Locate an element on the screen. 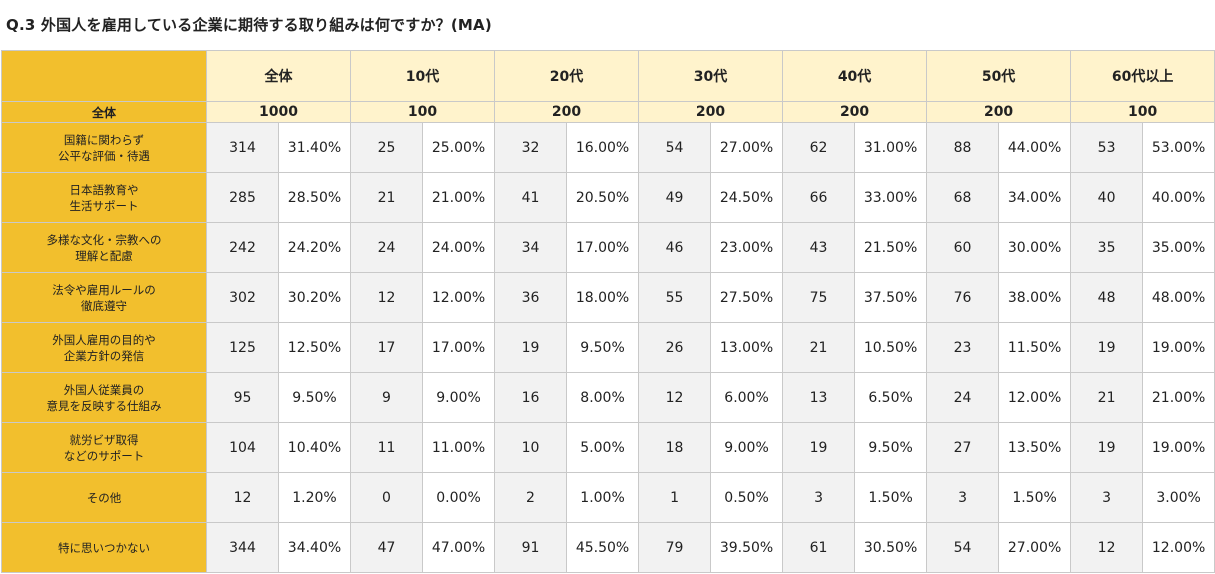  count-cell: 16 is located at coordinates (531, 397).